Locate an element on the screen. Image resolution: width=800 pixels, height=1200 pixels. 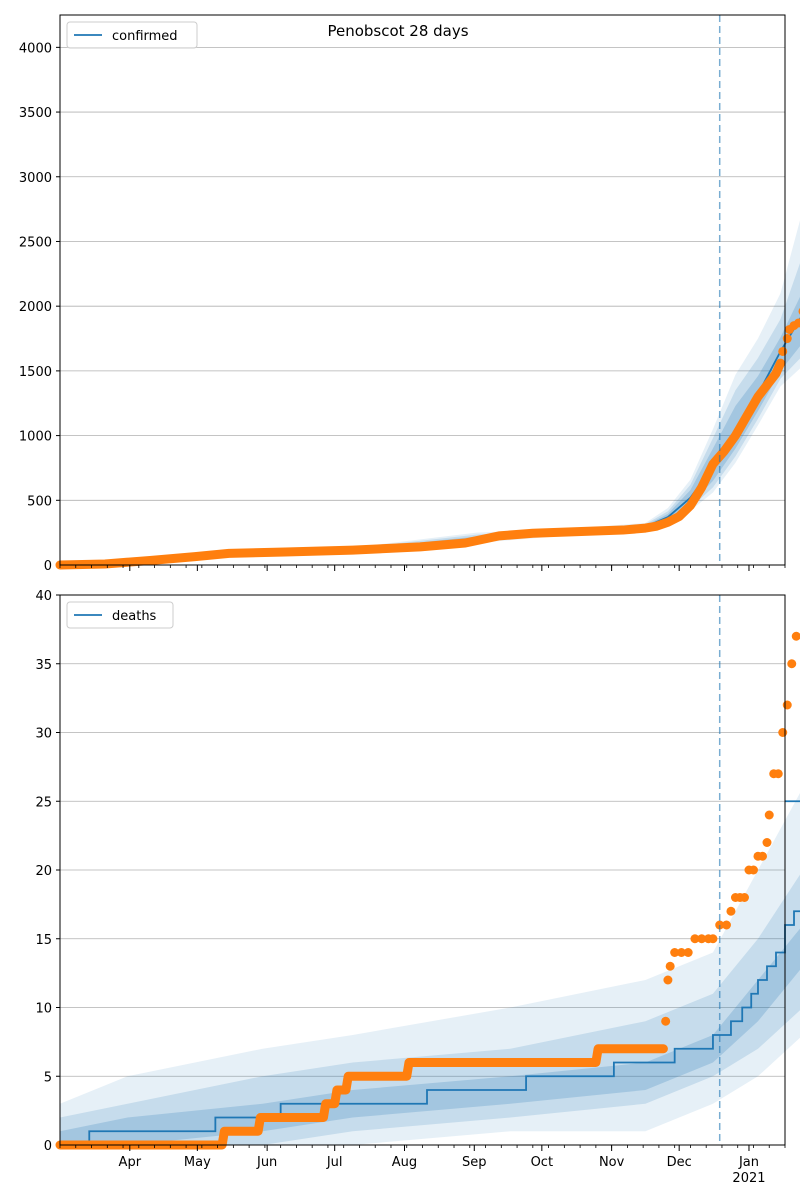
y-tick-label: 500 is located at coordinates (39, 501).